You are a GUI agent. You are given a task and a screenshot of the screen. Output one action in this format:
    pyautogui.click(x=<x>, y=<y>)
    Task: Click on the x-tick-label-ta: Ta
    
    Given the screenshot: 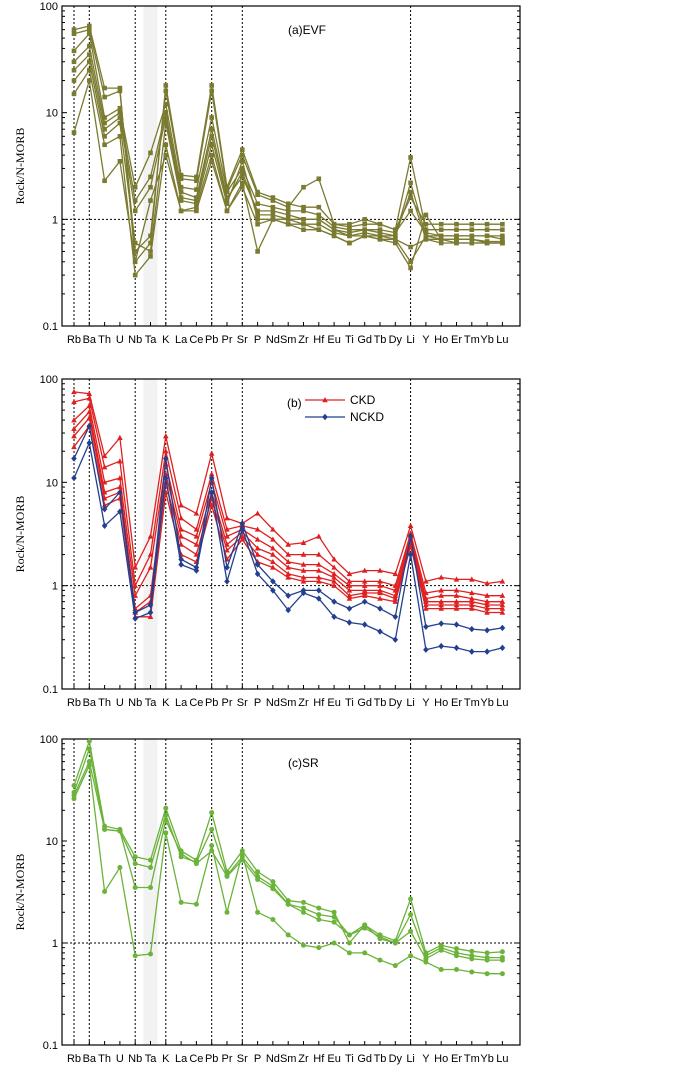 What is the action you would take?
    pyautogui.click(x=151, y=1059)
    